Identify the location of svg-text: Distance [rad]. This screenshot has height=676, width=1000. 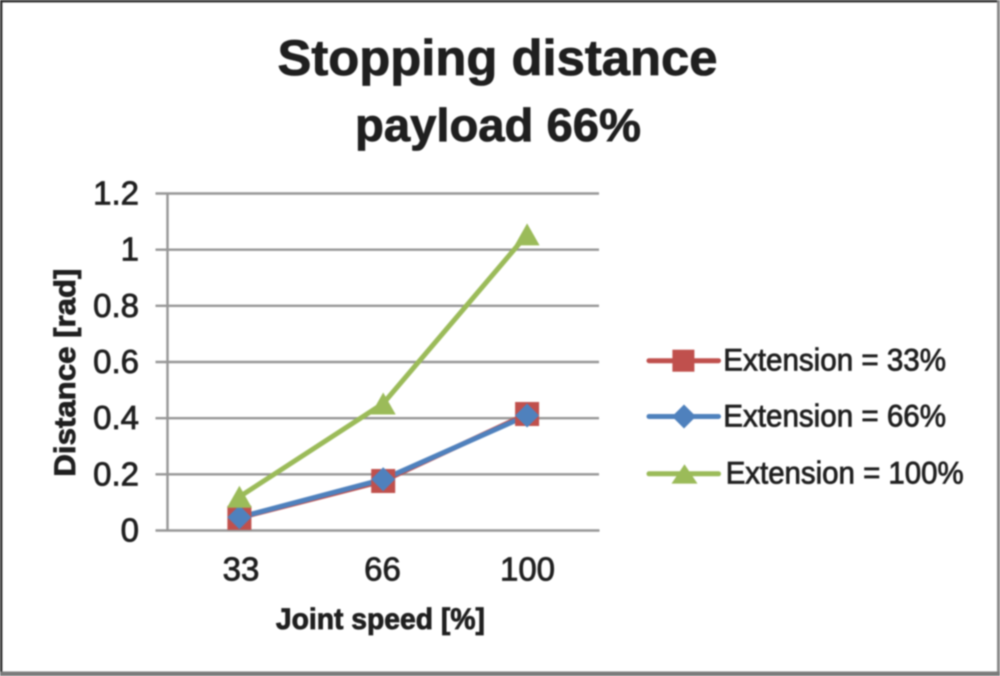
(65, 373).